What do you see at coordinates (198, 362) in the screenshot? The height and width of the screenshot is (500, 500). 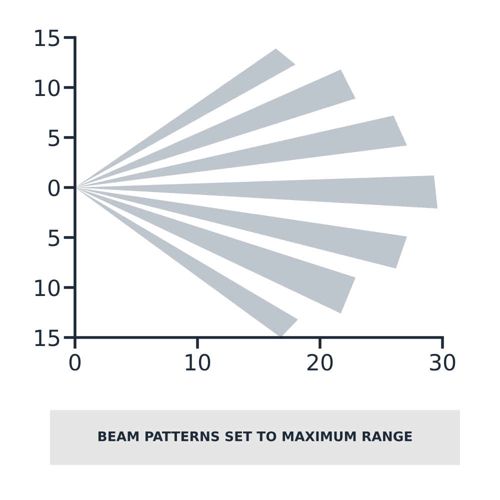 I see `x-tick-label: 10` at bounding box center [198, 362].